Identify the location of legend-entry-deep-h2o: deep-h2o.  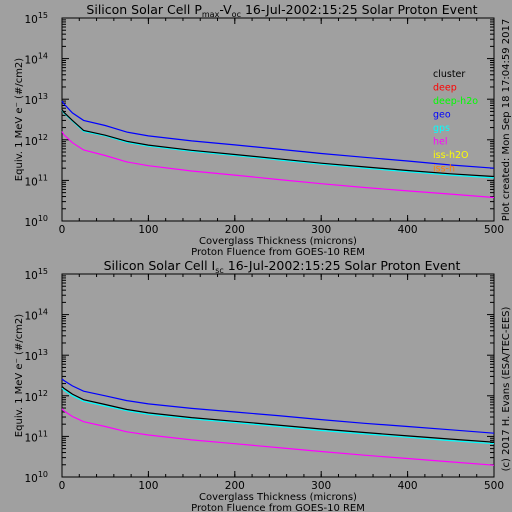
(455, 101).